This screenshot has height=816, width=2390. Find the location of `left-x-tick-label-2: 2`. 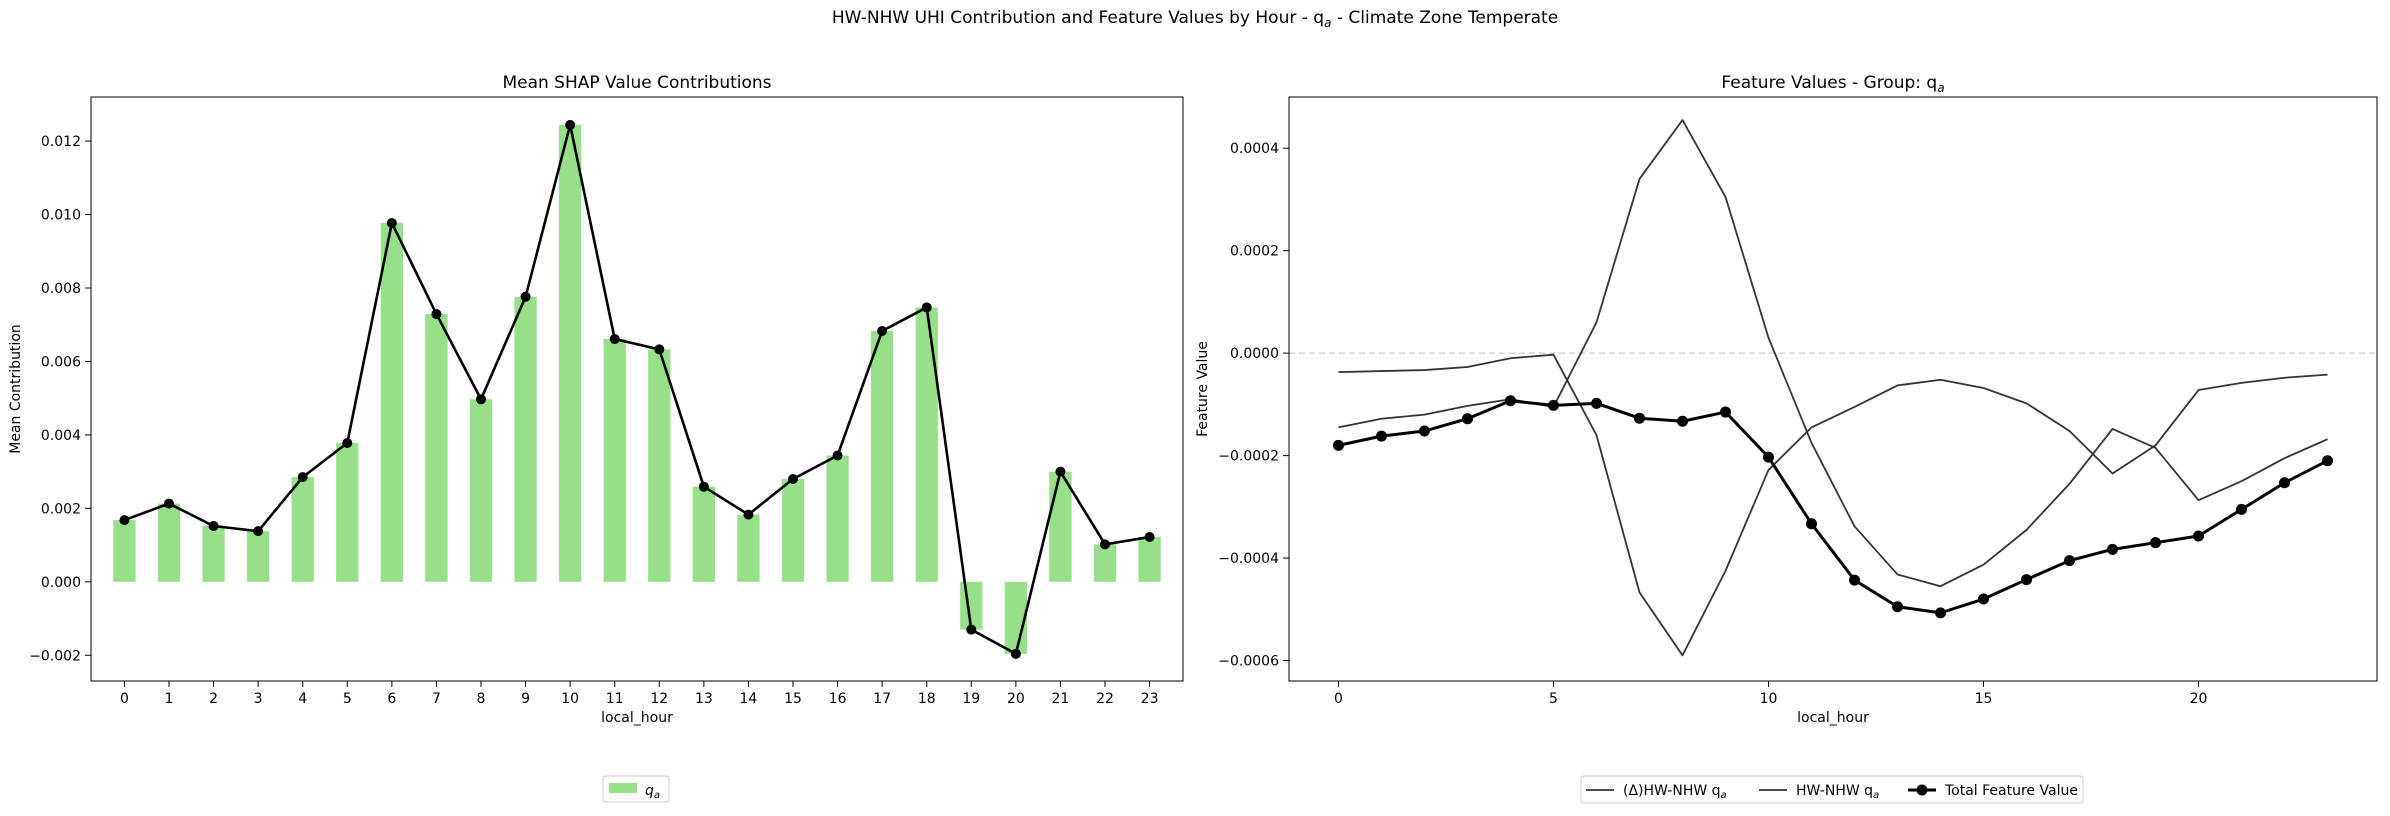

left-x-tick-label-2: 2 is located at coordinates (213, 699).